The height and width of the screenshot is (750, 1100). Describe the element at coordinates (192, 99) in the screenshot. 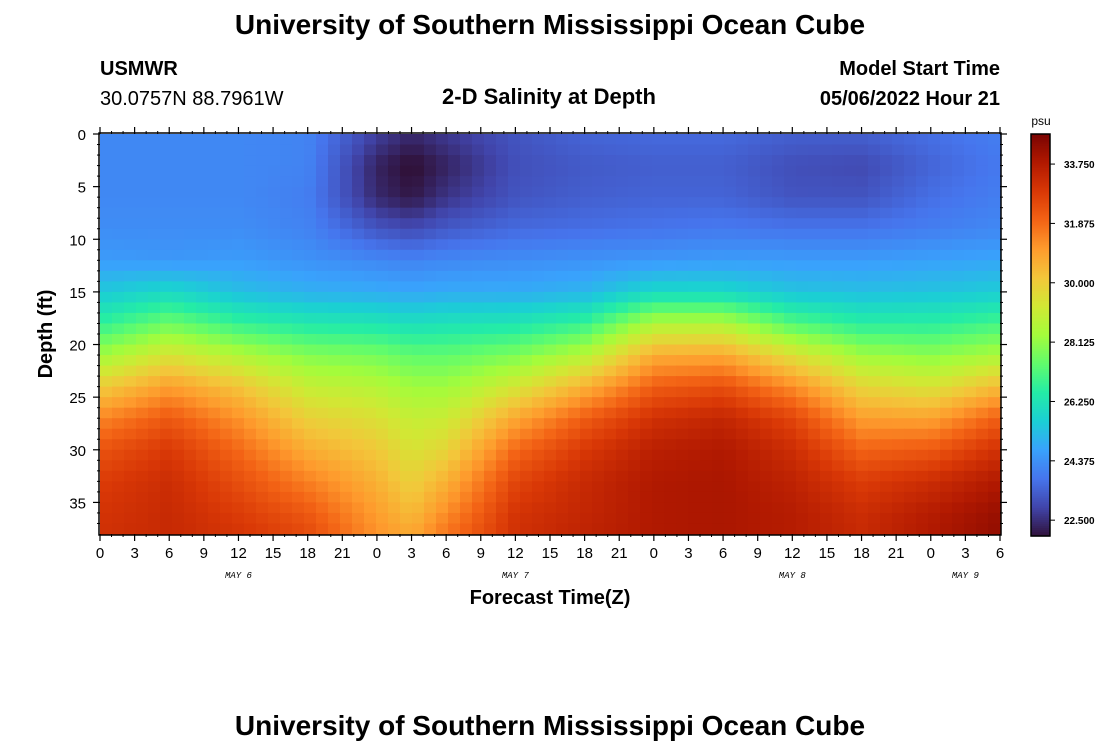

I see `station-coords: 30.0757N 88.7961W` at that location.